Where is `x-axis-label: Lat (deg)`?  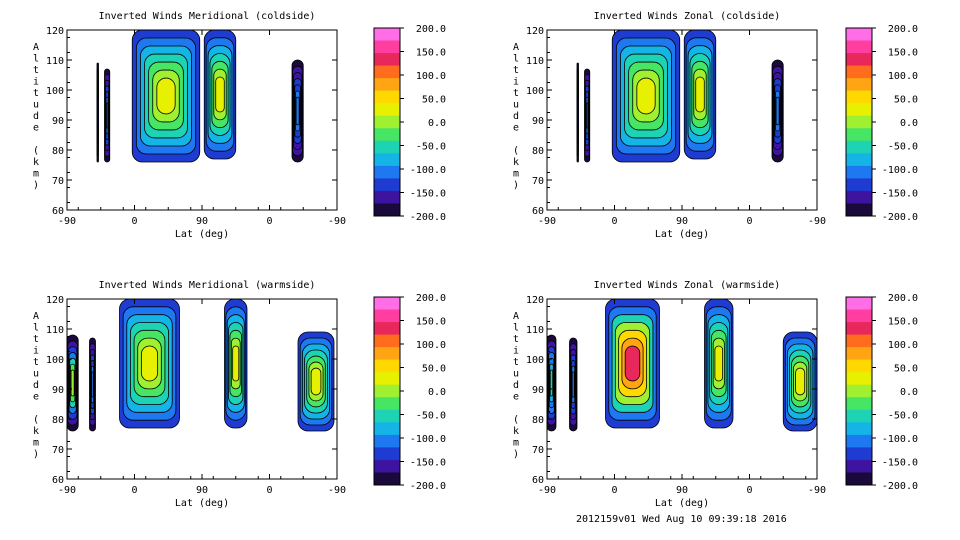
x-axis-label: Lat (deg) is located at coordinates (682, 503).